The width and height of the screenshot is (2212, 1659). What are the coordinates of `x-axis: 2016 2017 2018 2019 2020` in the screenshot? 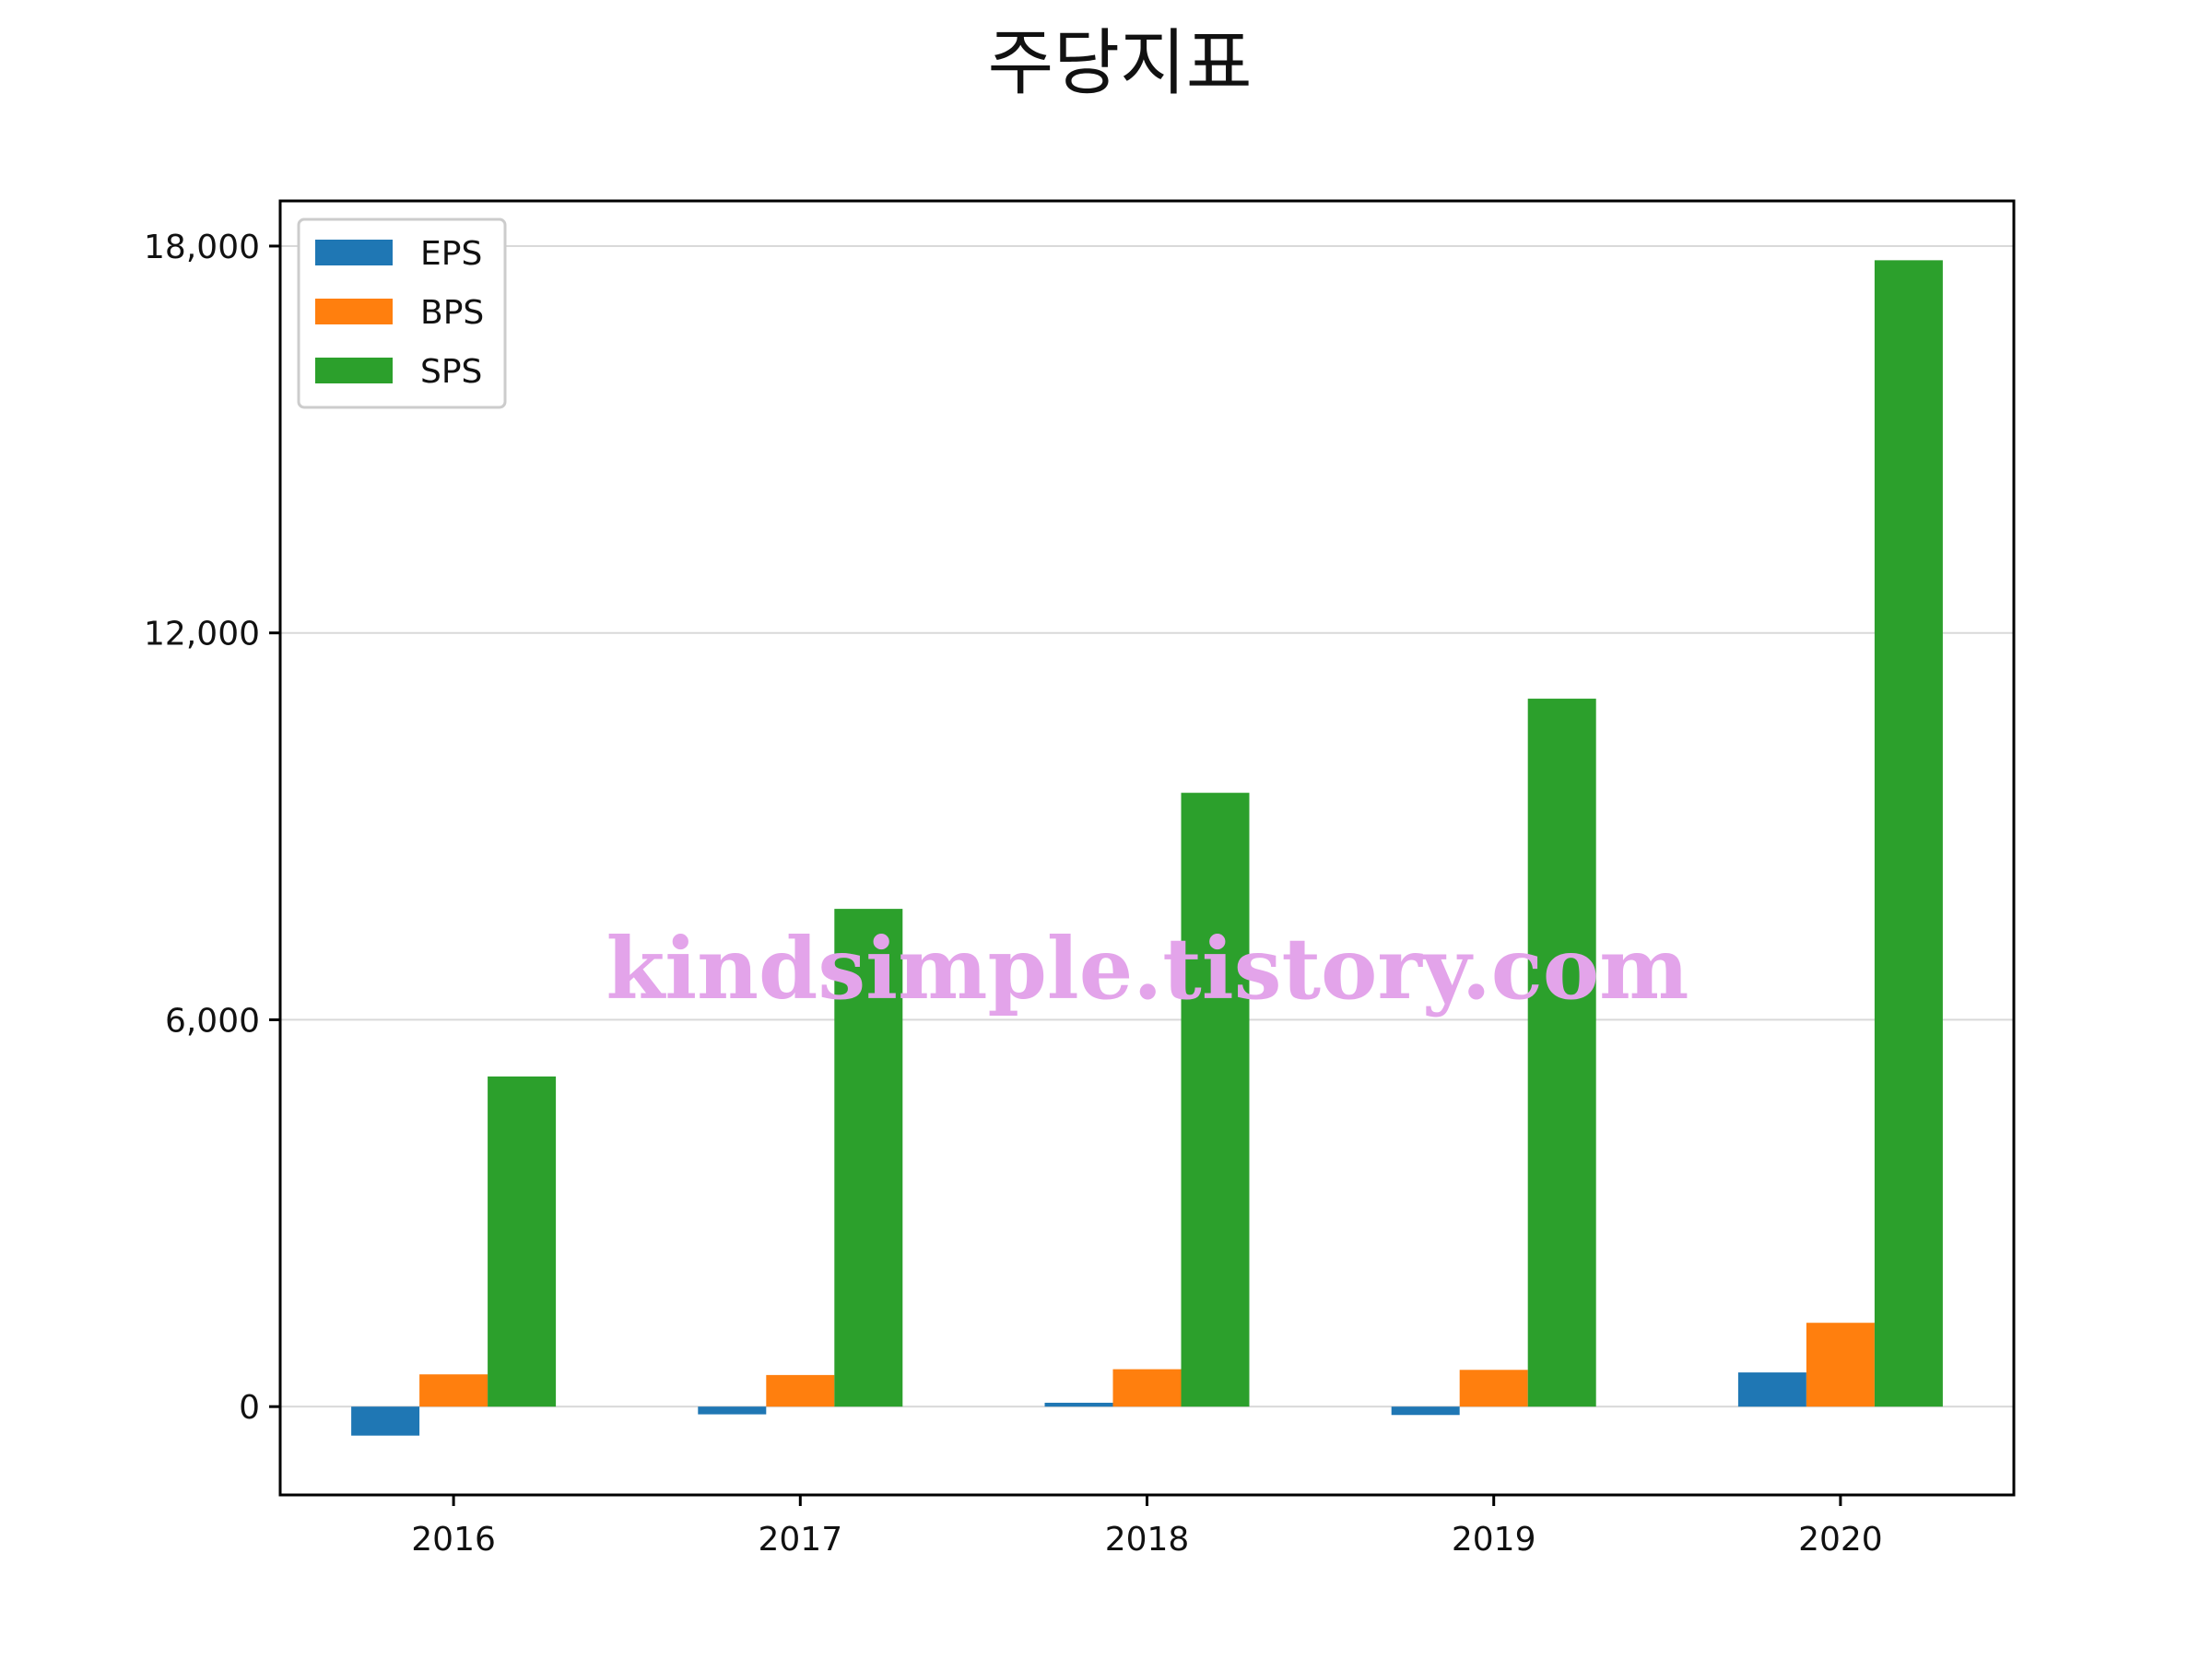 It's located at (1147, 1527).